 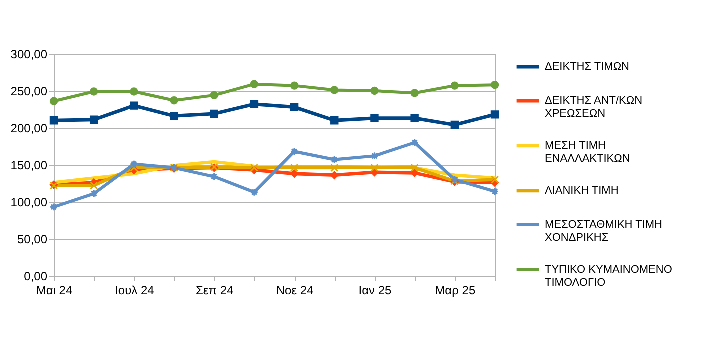 I want to click on x-tick-label: Ιαν 25, so click(x=375, y=291).